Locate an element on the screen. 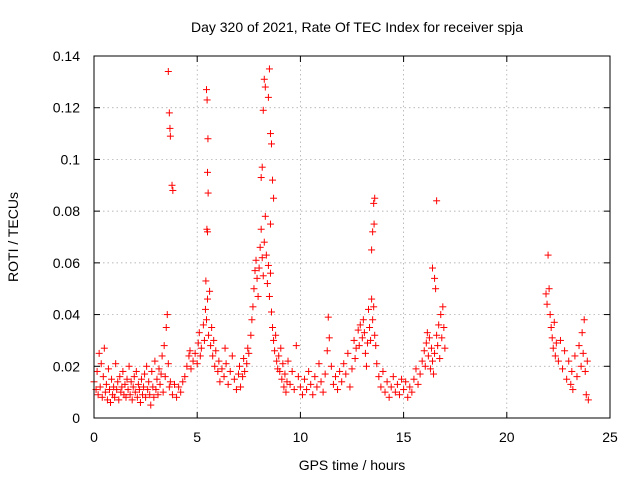  y-tick-label: 0.1 is located at coordinates (71, 159).